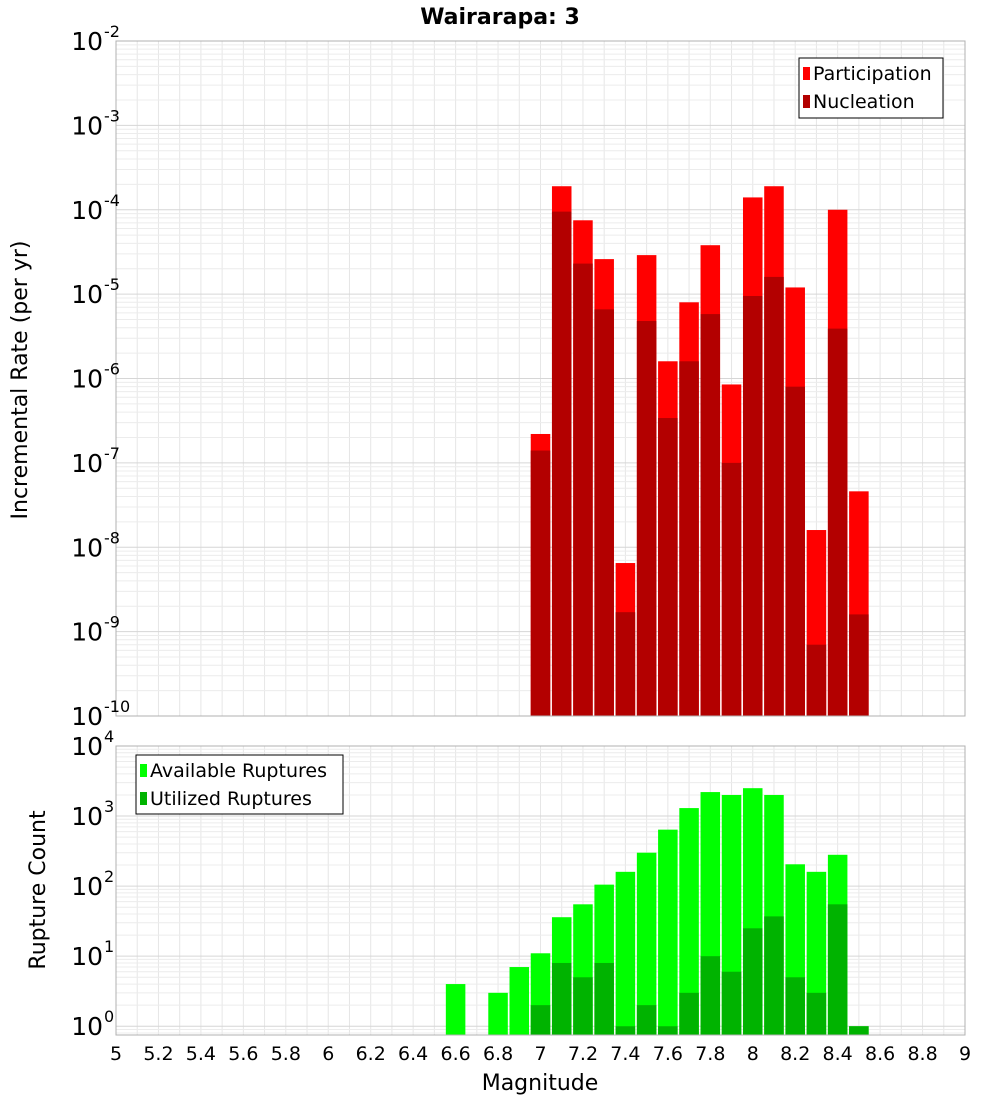  I want to click on x-tick-label: 8.6, so click(880, 1054).